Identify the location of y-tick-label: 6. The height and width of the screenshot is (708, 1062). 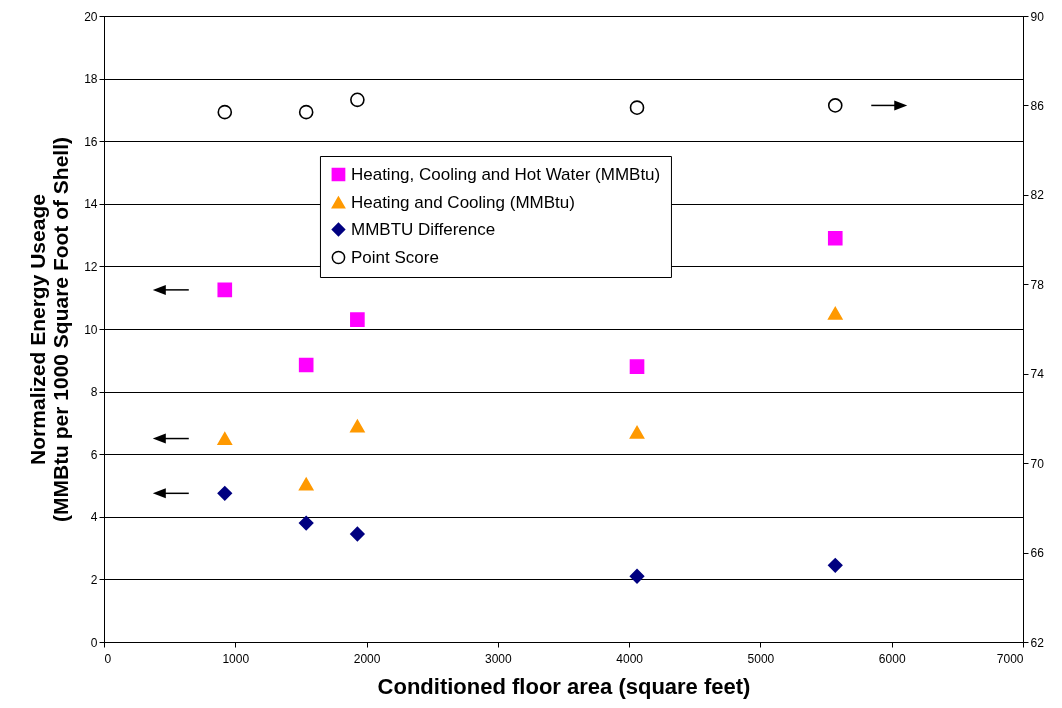
(94, 454).